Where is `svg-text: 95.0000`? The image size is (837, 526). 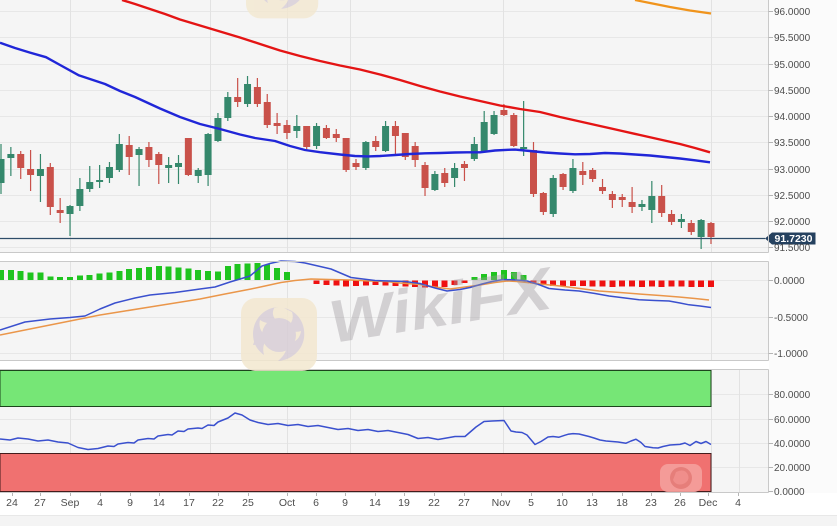
svg-text: 95.0000 is located at coordinates (792, 65).